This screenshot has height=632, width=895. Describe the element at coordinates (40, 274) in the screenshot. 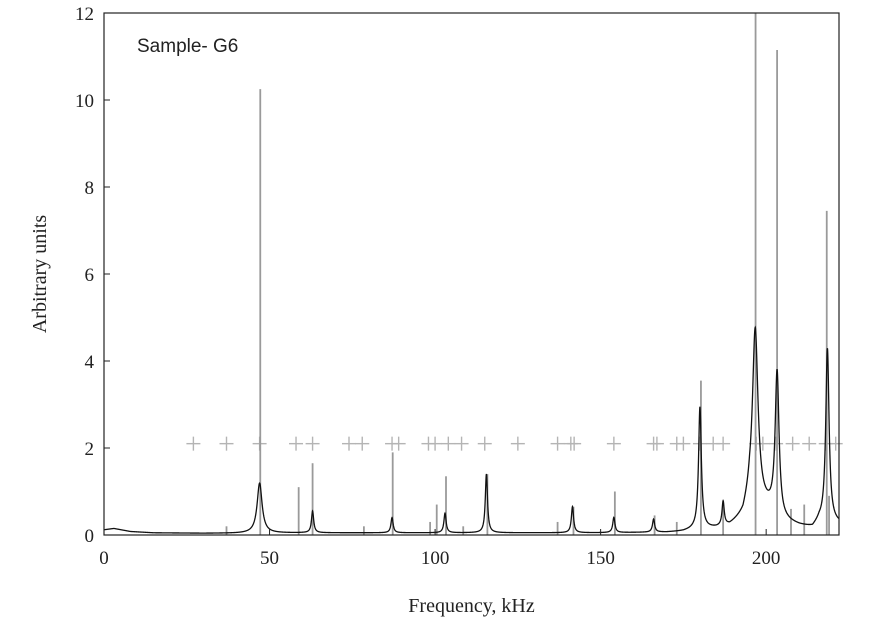

I see `y-axis-title: Arbitrary units` at that location.